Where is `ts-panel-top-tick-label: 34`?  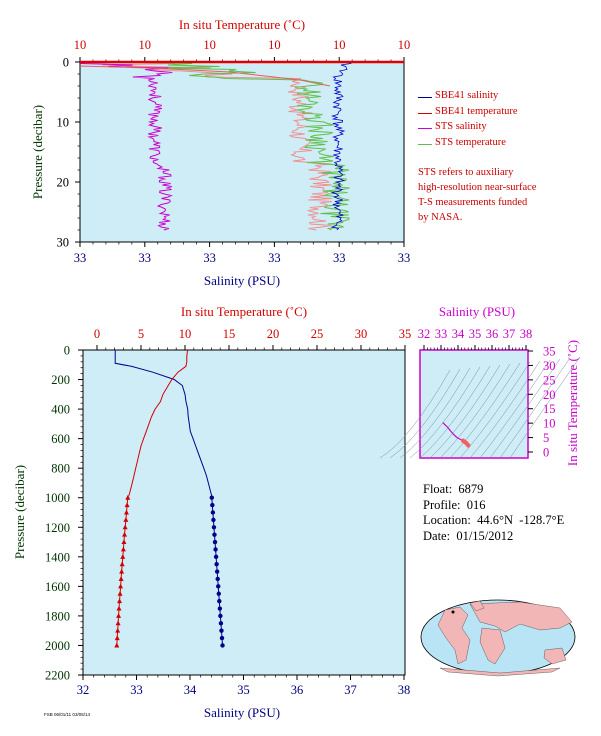
ts-panel-top-tick-label: 34 is located at coordinates (458, 334).